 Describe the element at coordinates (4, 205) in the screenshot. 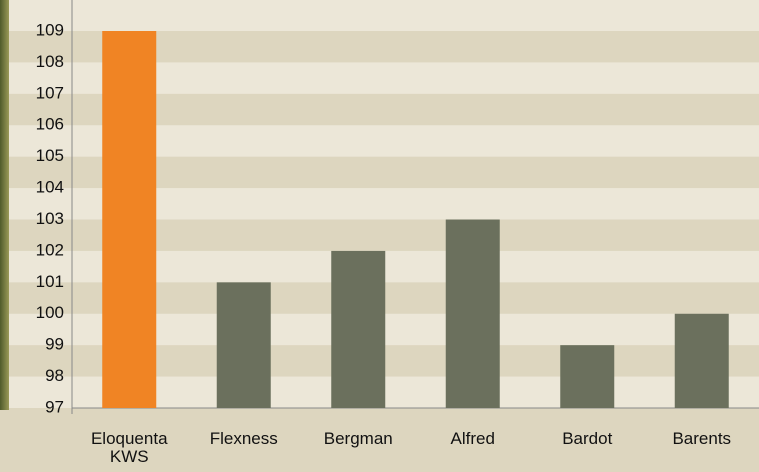

I see `foliage-edge` at that location.